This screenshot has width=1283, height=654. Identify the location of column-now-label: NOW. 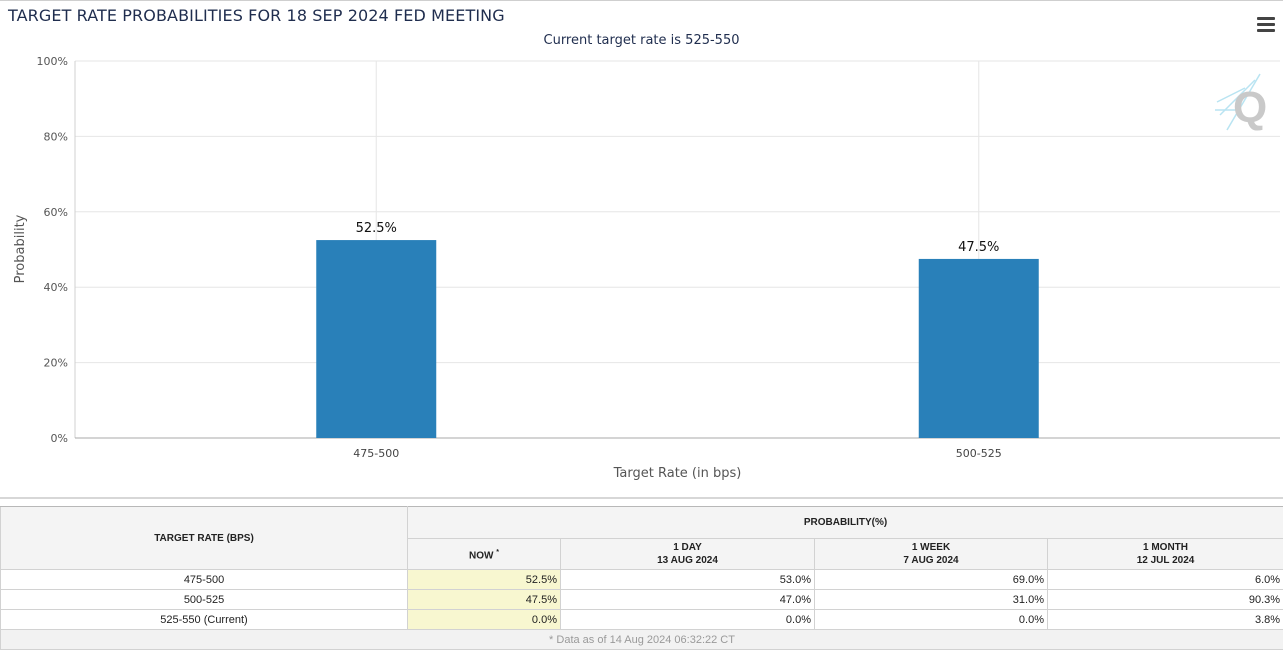
(481, 556).